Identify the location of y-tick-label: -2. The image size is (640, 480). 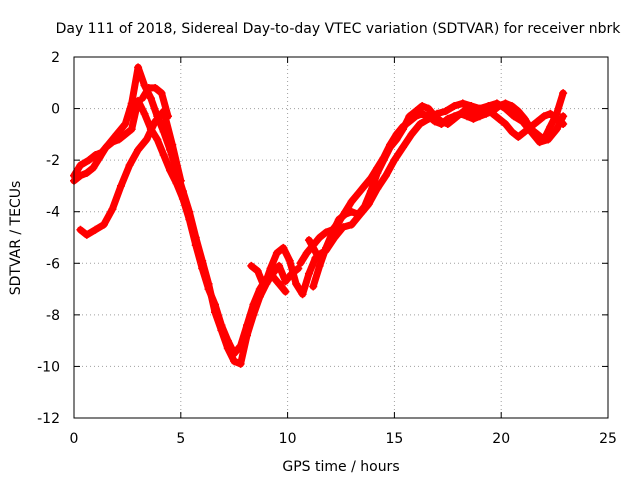
(53, 161).